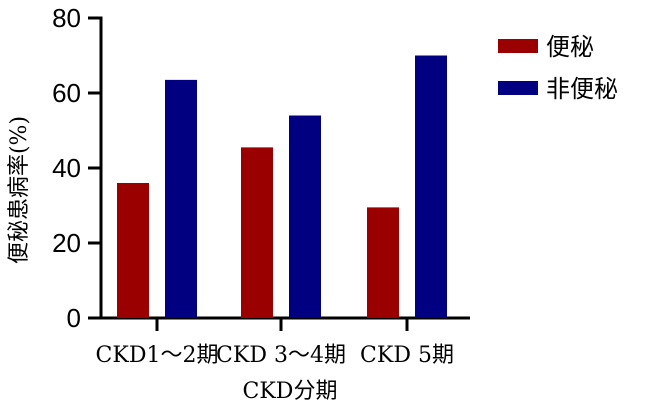 Image resolution: width=653 pixels, height=420 pixels. I want to click on y-tick-label: 40, so click(66, 168).